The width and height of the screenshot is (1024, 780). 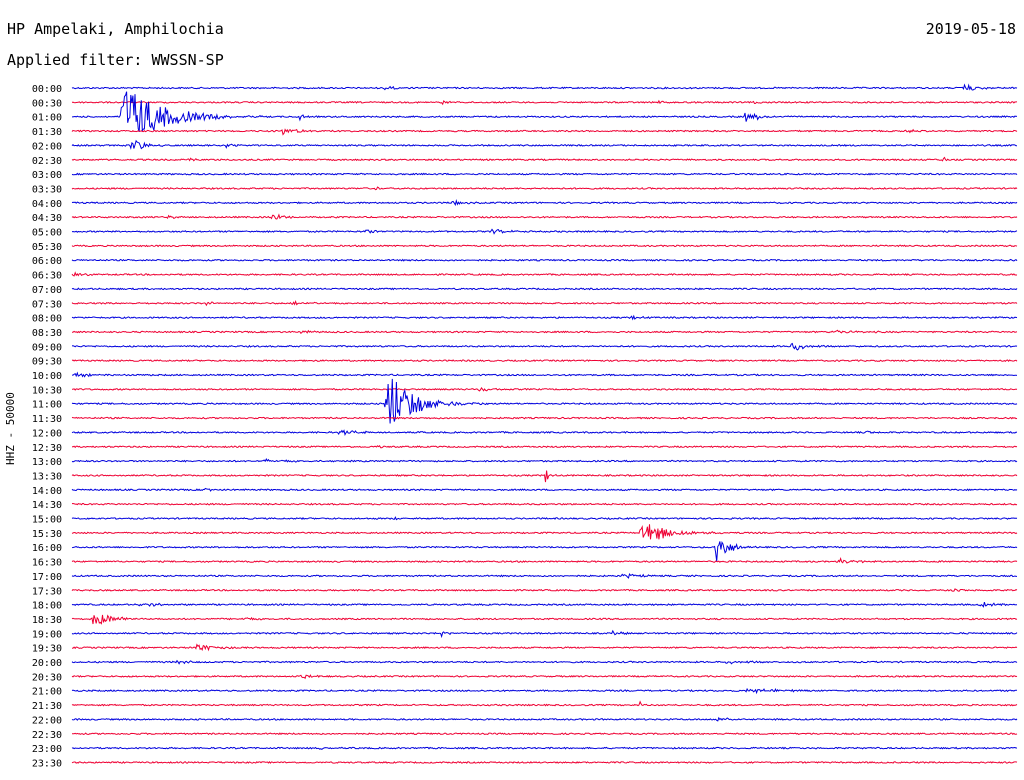 I want to click on row-time-label: 00:00, so click(x=47, y=89).